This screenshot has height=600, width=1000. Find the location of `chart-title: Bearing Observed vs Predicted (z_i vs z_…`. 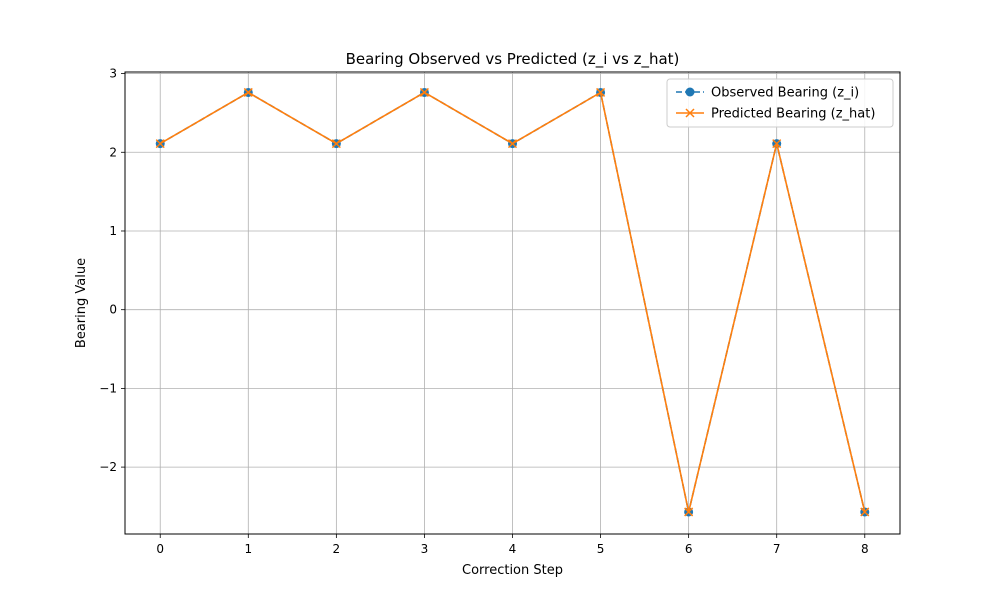

chart-title: Bearing Observed vs Predicted (z_i vs z_… is located at coordinates (513, 59).